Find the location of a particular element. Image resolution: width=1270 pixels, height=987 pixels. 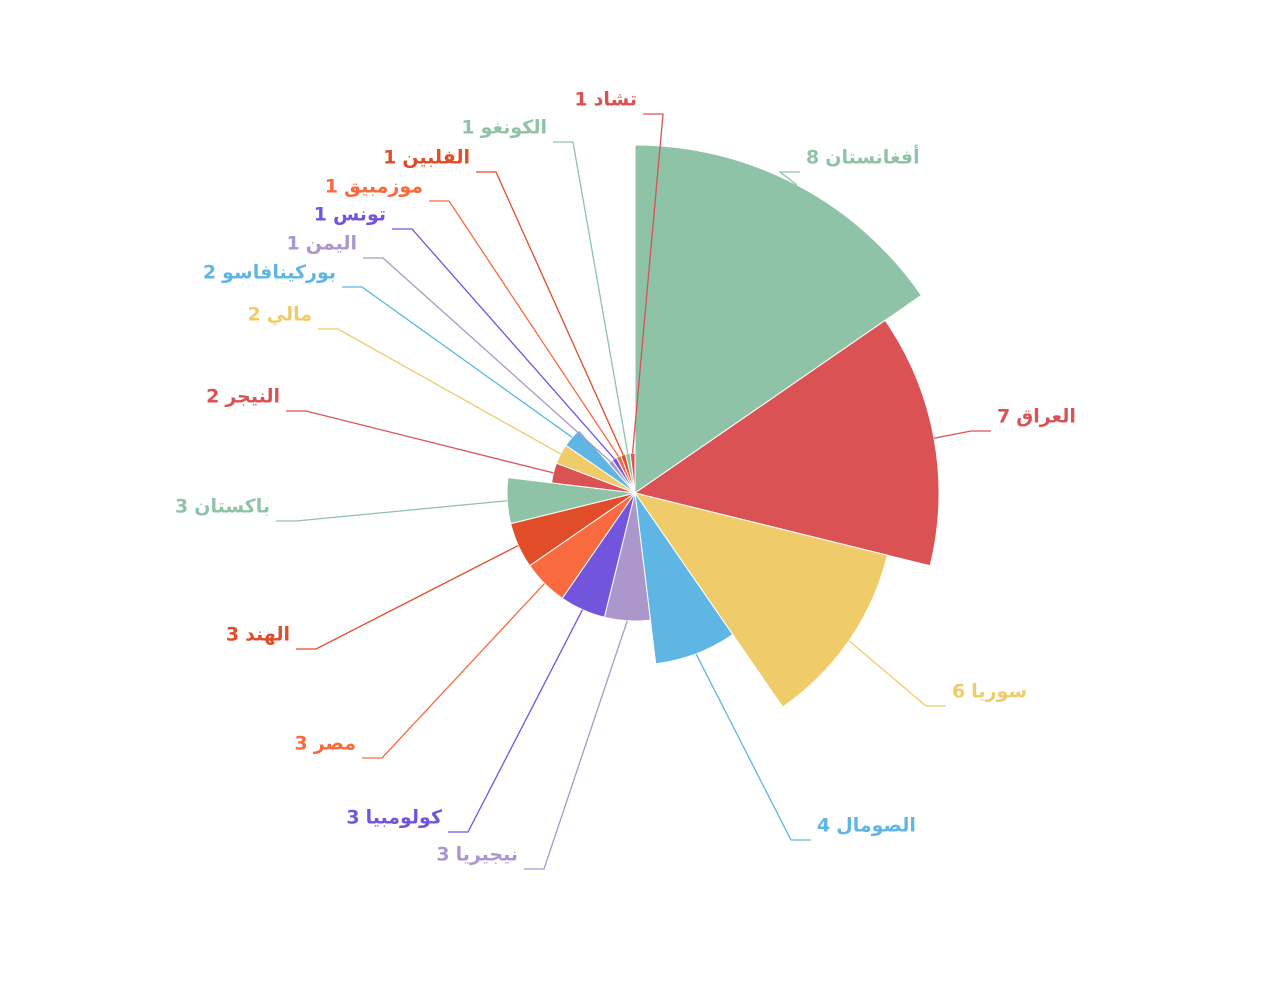

slice-label: تونس 1 is located at coordinates (350, 215).